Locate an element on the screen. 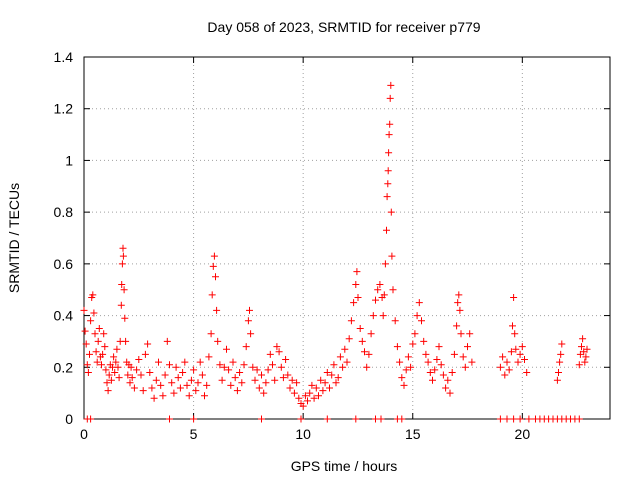 The image size is (640, 480). y-tick-label: 0.8 is located at coordinates (64, 212).